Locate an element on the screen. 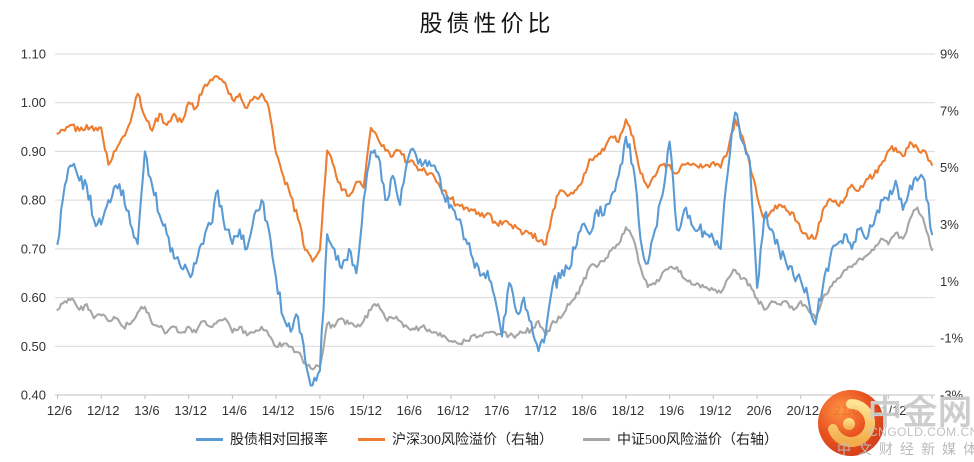 Image resolution: width=974 pixels, height=462 pixels. left-axis-tick-label: 0.50 is located at coordinates (33, 346).